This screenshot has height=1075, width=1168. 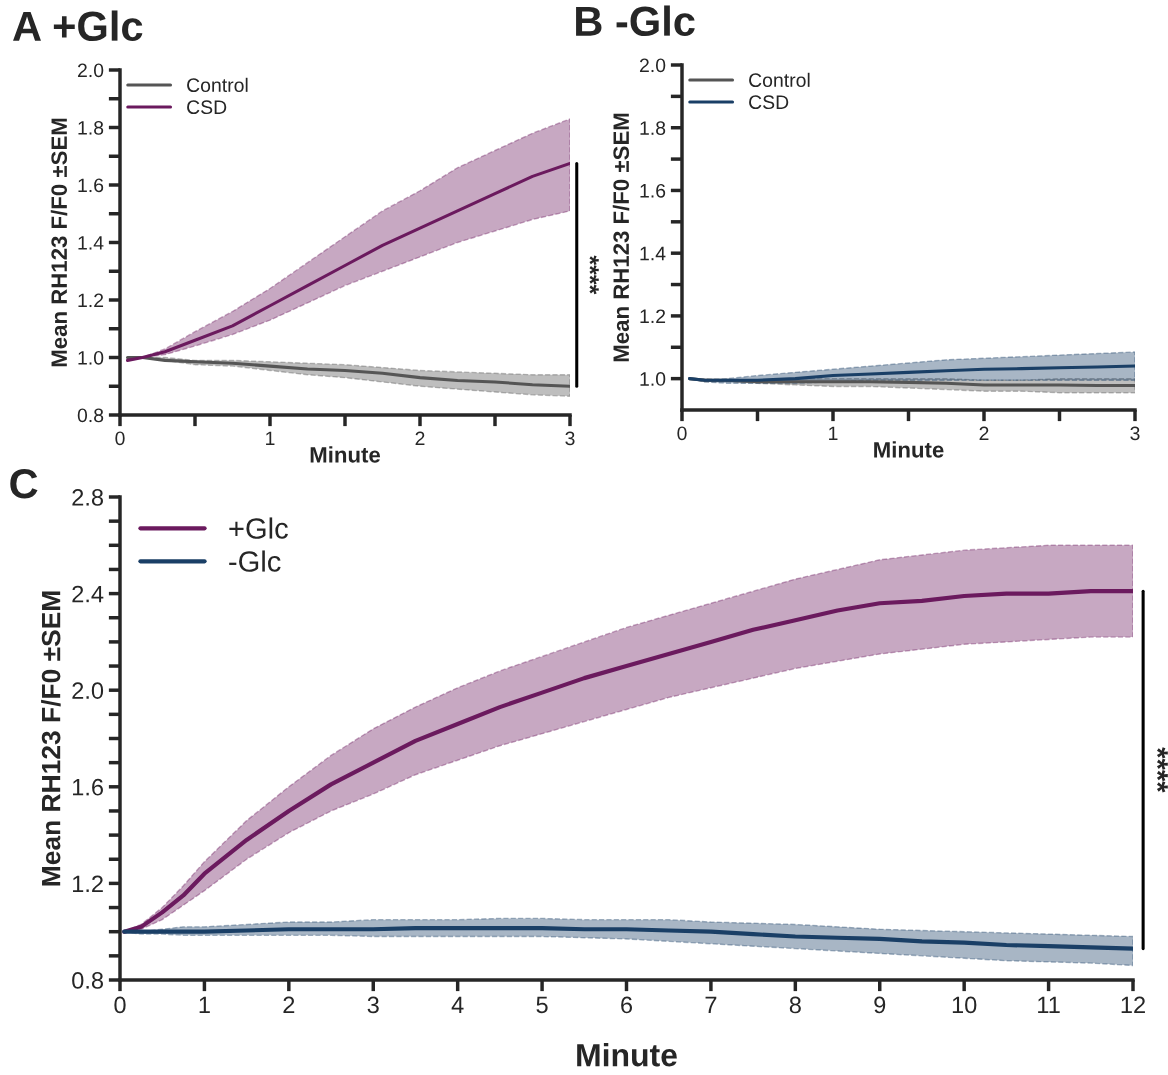 What do you see at coordinates (87, 497) in the screenshot?
I see `y-tick-label: 2.8` at bounding box center [87, 497].